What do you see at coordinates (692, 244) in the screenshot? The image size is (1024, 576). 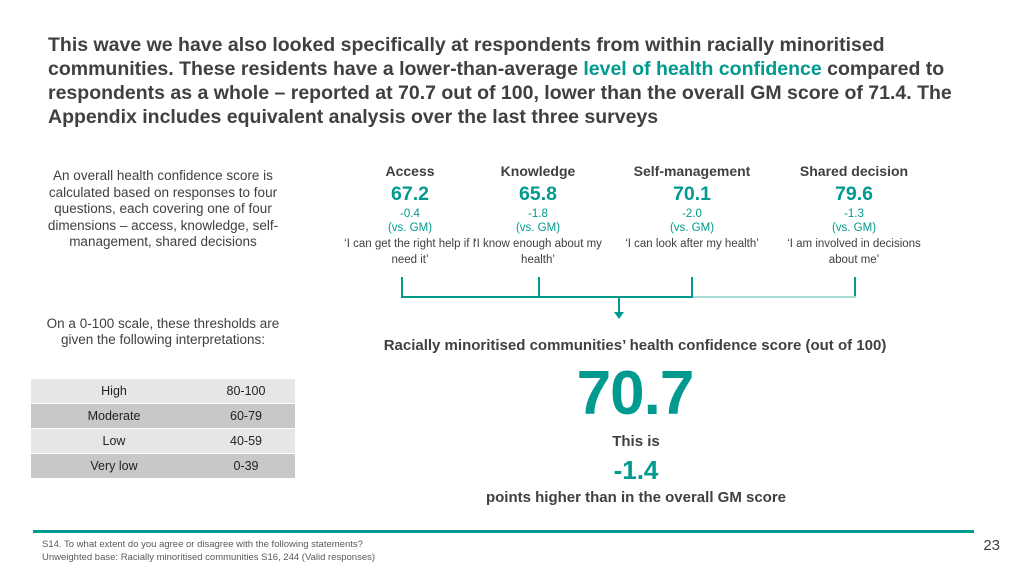 I see `dimension-quote: ‘I can look after my health’` at bounding box center [692, 244].